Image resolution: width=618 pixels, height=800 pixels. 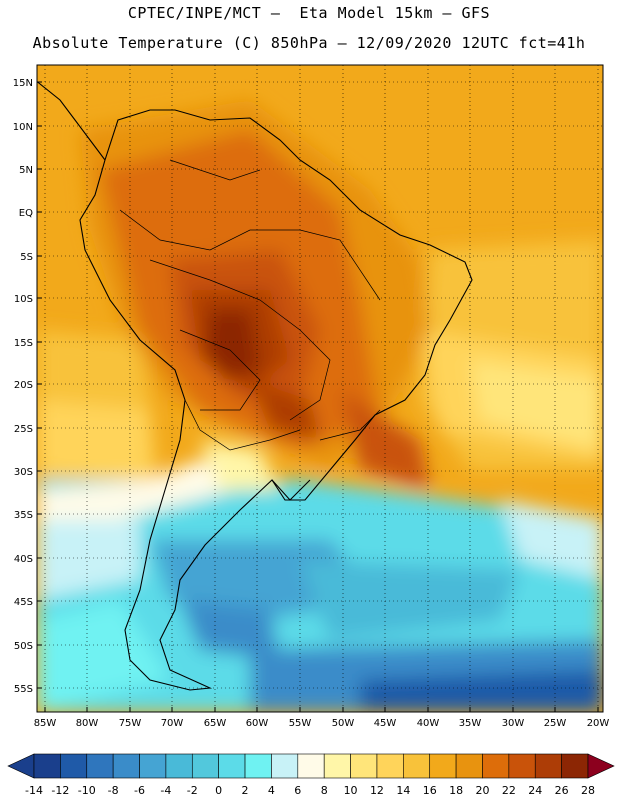 What do you see at coordinates (562, 790) in the screenshot?
I see `colorbar-label: 26` at bounding box center [562, 790].